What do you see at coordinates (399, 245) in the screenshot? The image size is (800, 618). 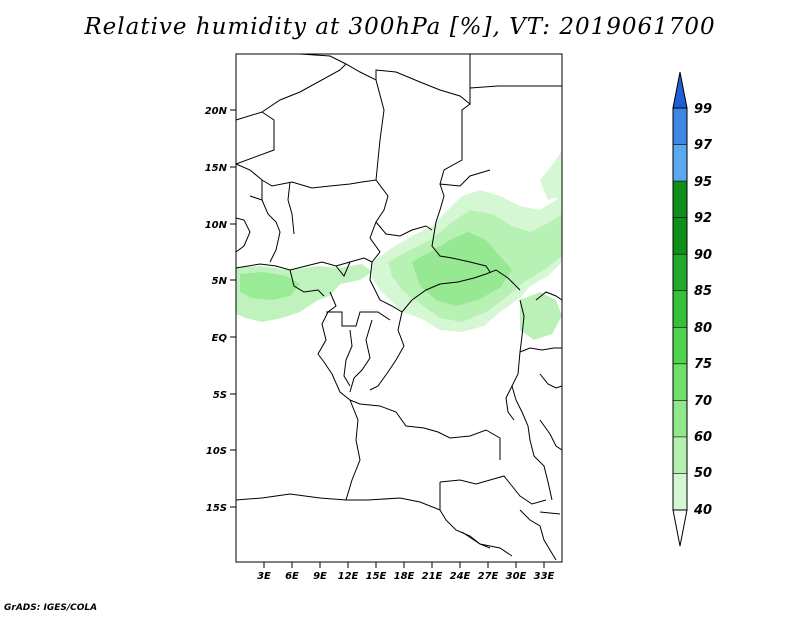 I see `humidity-shading` at bounding box center [399, 245].